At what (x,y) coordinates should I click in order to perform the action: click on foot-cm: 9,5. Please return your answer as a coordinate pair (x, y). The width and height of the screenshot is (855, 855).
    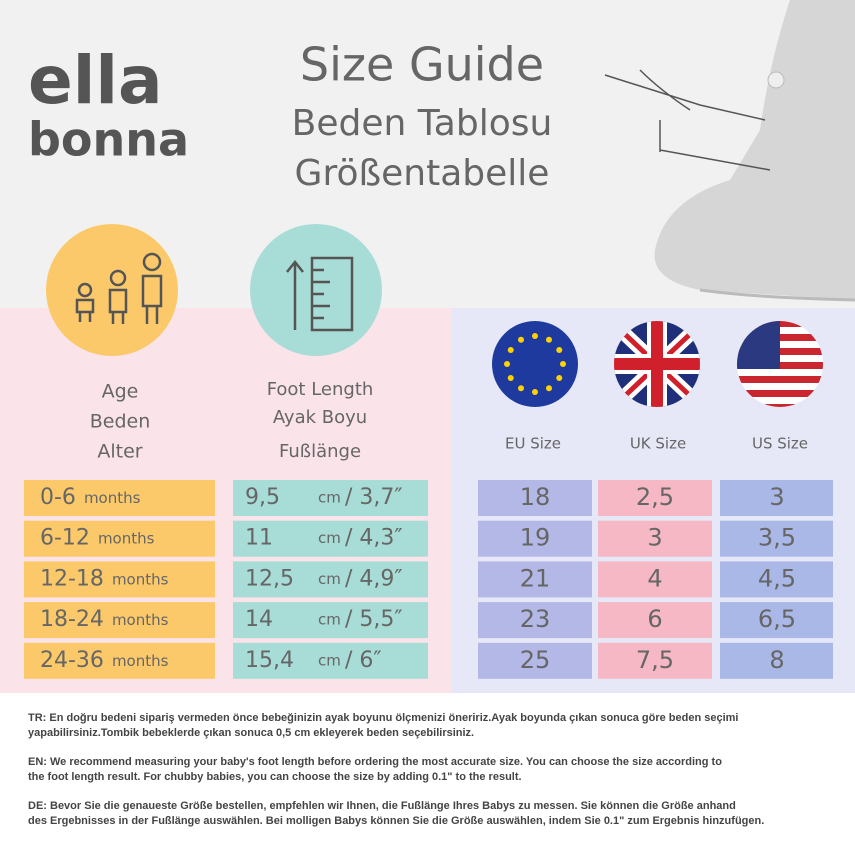
    Looking at the image, I should click on (262, 497).